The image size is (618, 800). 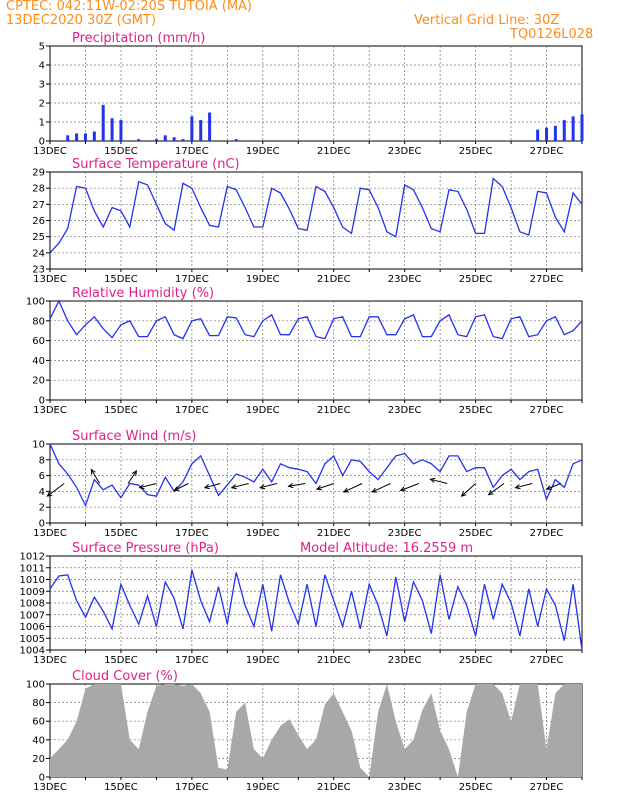 What do you see at coordinates (263, 660) in the screenshot?
I see `pres-xtick-label: 19DEC` at bounding box center [263, 660].